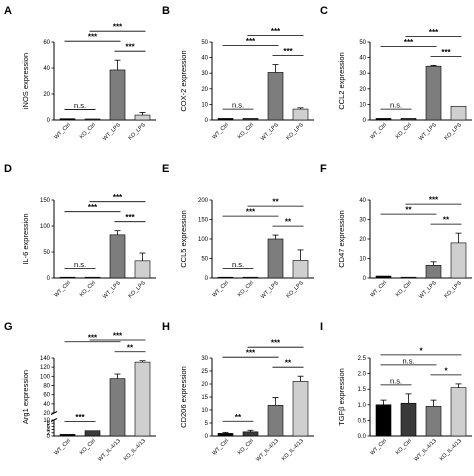 The width and height of the screenshot is (474, 476). Describe the element at coordinates (204, 398) in the screenshot. I see `y-tick-label: 15` at that location.